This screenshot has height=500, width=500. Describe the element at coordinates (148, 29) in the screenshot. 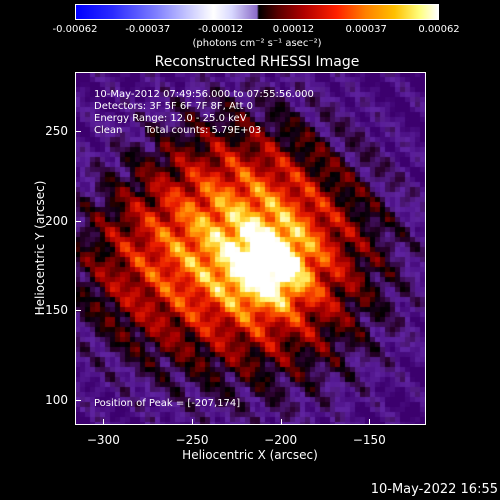

I see `colorbar-tick-label: -0.00037` at that location.